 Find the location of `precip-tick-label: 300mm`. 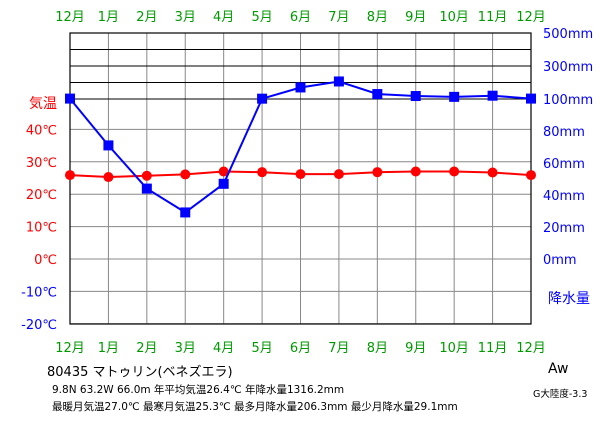

precip-tick-label: 300mm is located at coordinates (568, 67).